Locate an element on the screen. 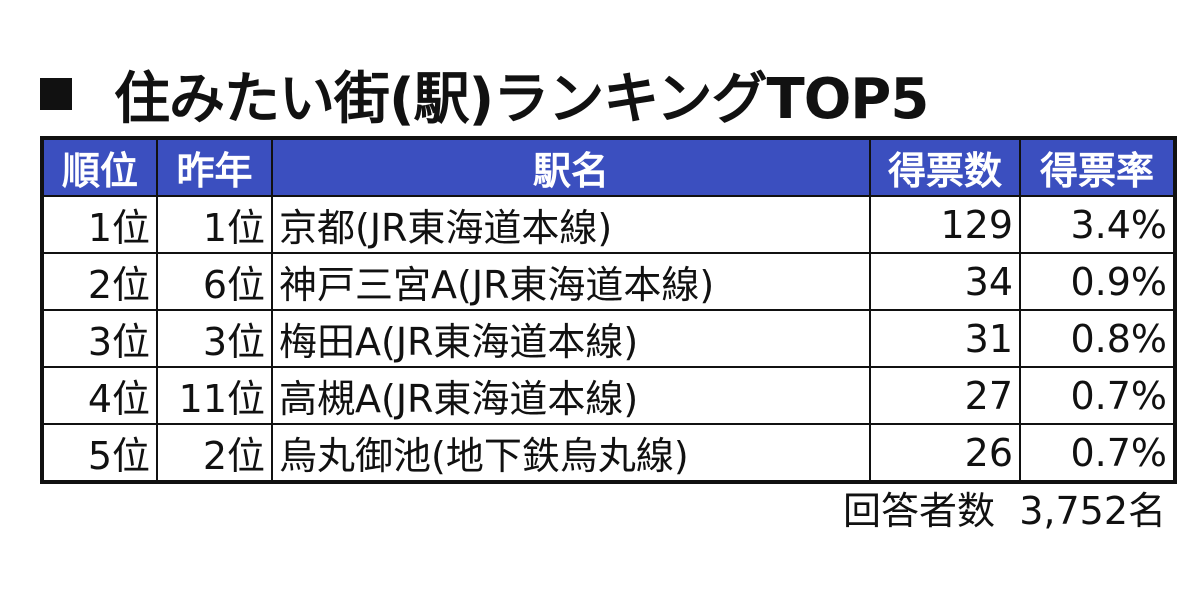 The width and height of the screenshot is (1200, 600). table-row: 1位 1位 京都(JR東海道本線) 129 3.4% is located at coordinates (608, 224).